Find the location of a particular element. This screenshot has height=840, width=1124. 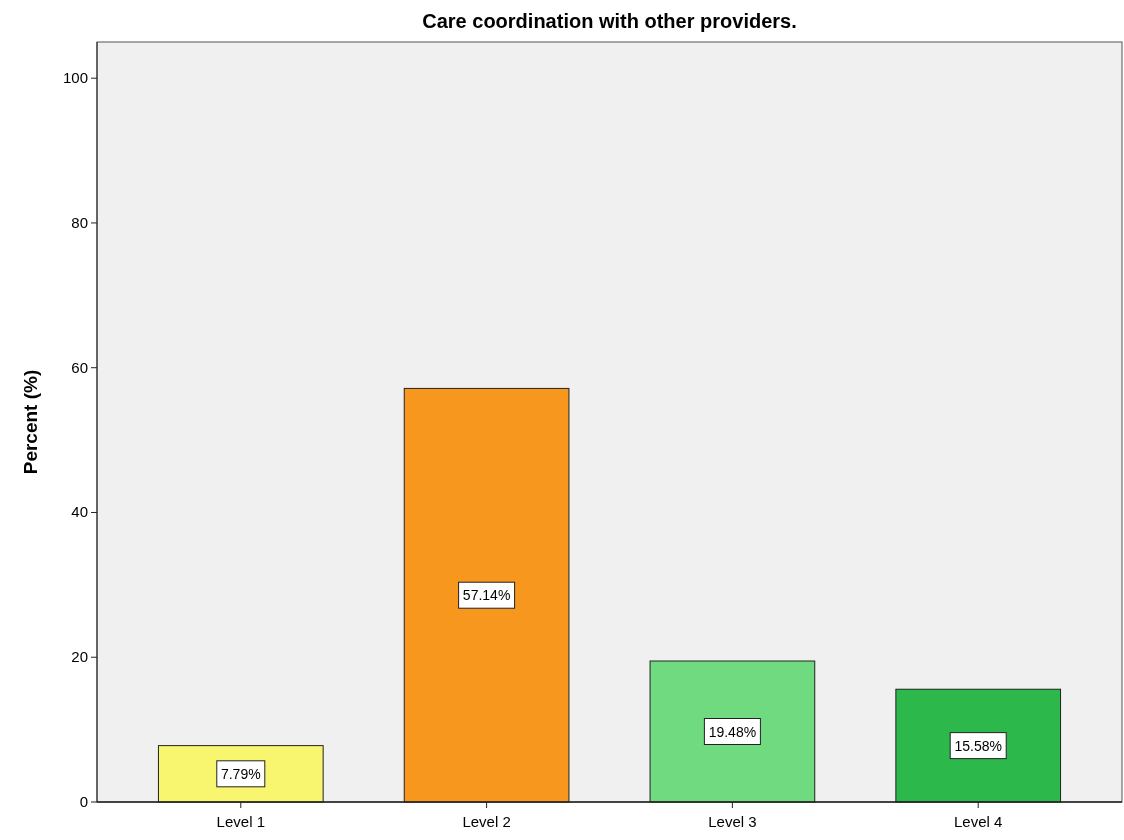

y-tick-label: 40 is located at coordinates (79, 512).